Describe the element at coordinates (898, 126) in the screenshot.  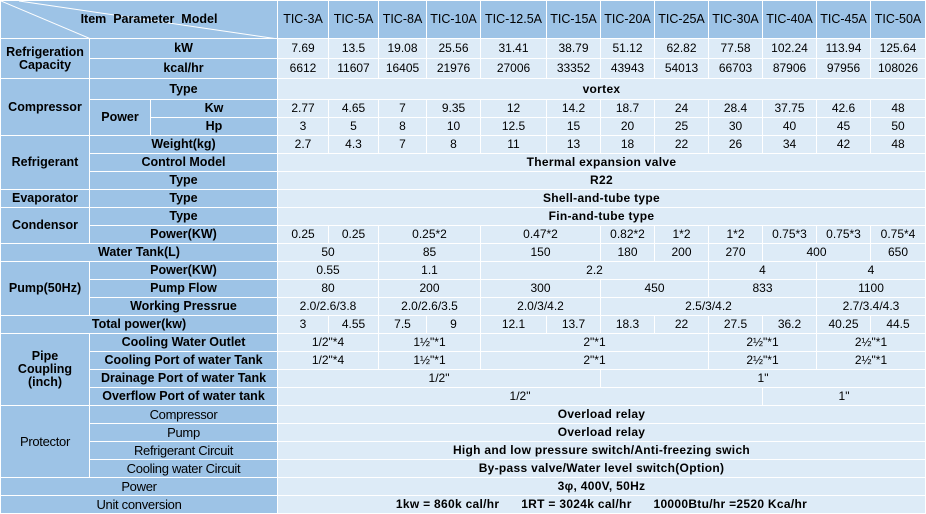
I see `value-cell: 50` at that location.